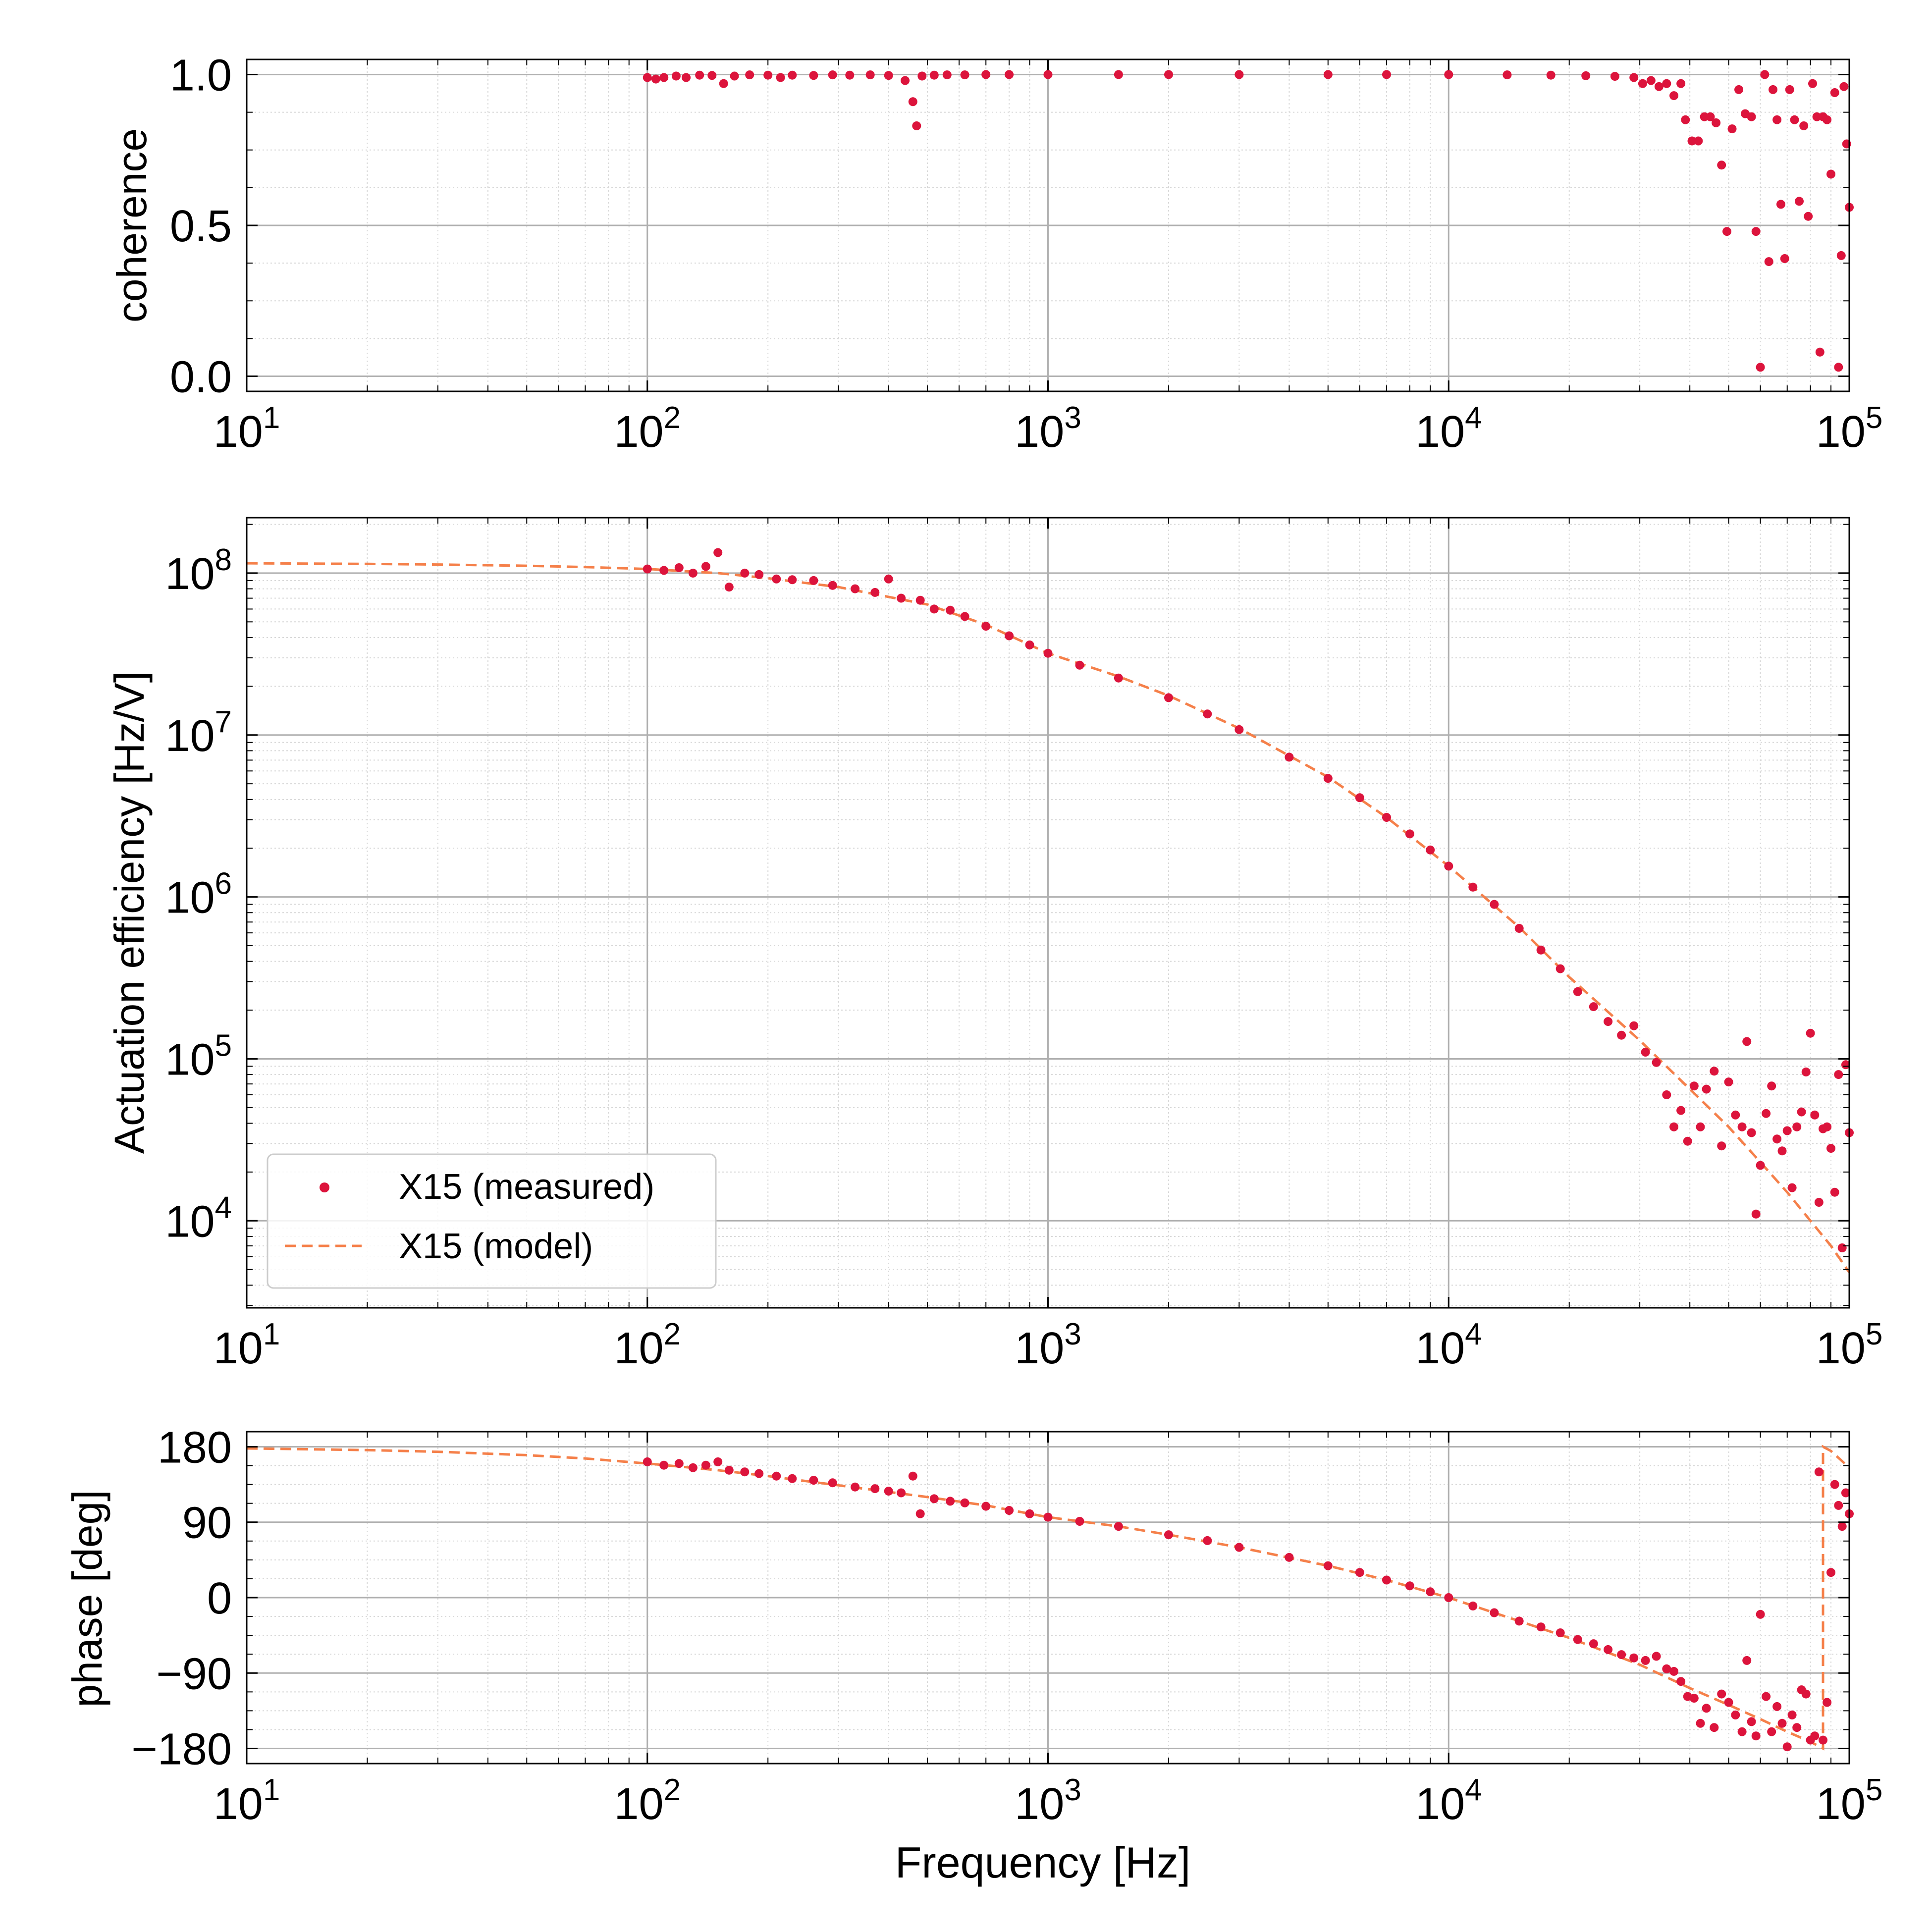 The width and height of the screenshot is (1932, 1932). What do you see at coordinates (129, 912) in the screenshot?
I see `magnitude-y-axis-label: Actuation efficiency [Hz/V]` at bounding box center [129, 912].